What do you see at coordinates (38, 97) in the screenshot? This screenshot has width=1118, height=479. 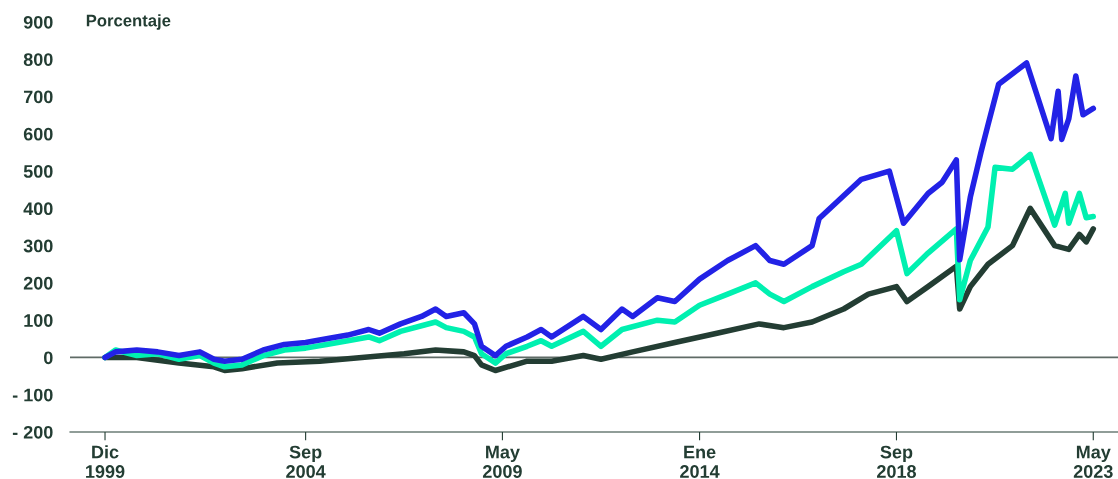 I see `y-tick-label: 700` at bounding box center [38, 97].